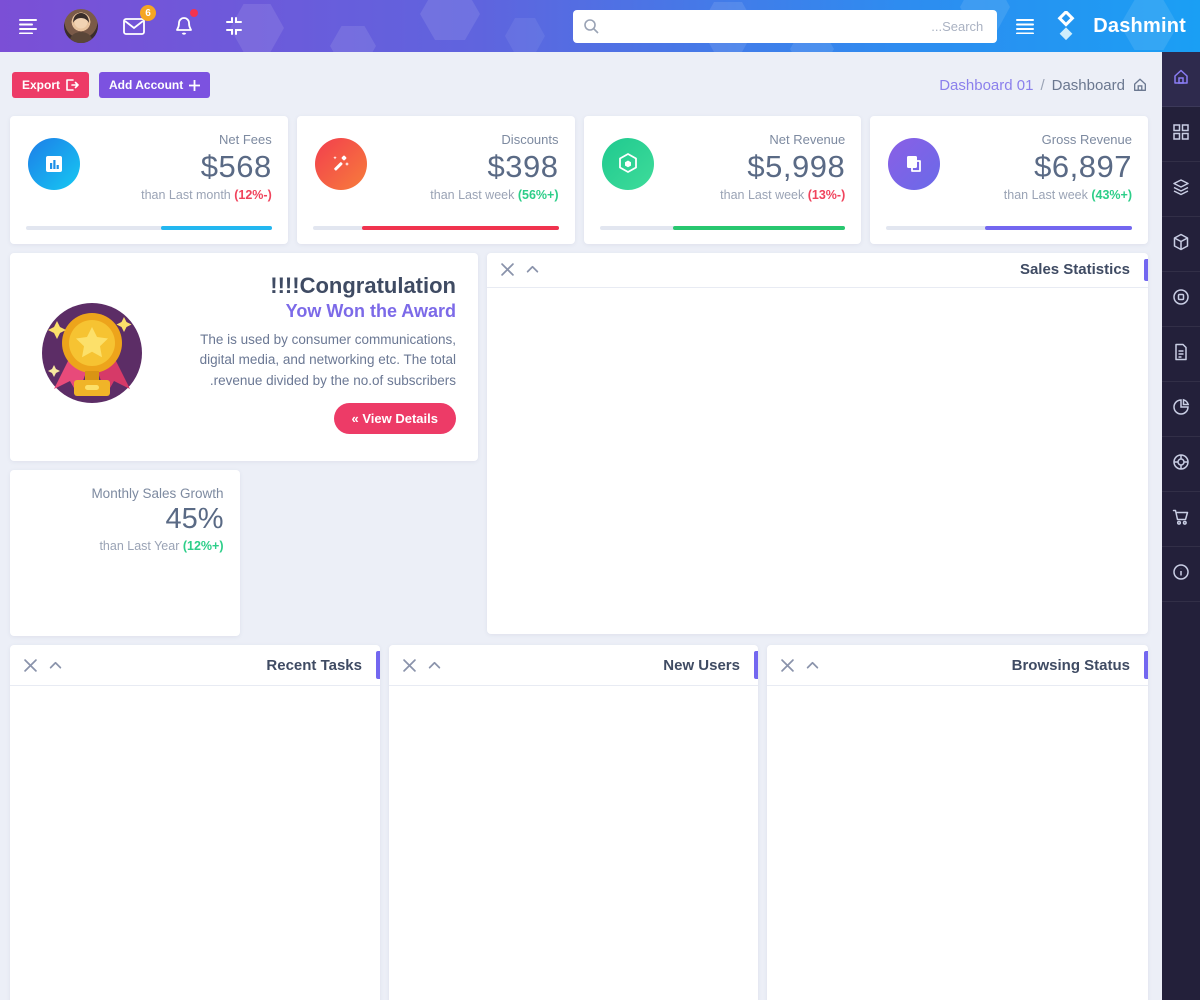  What do you see at coordinates (1139, 25) in the screenshot?
I see `brand-name: Dashmint` at bounding box center [1139, 25].